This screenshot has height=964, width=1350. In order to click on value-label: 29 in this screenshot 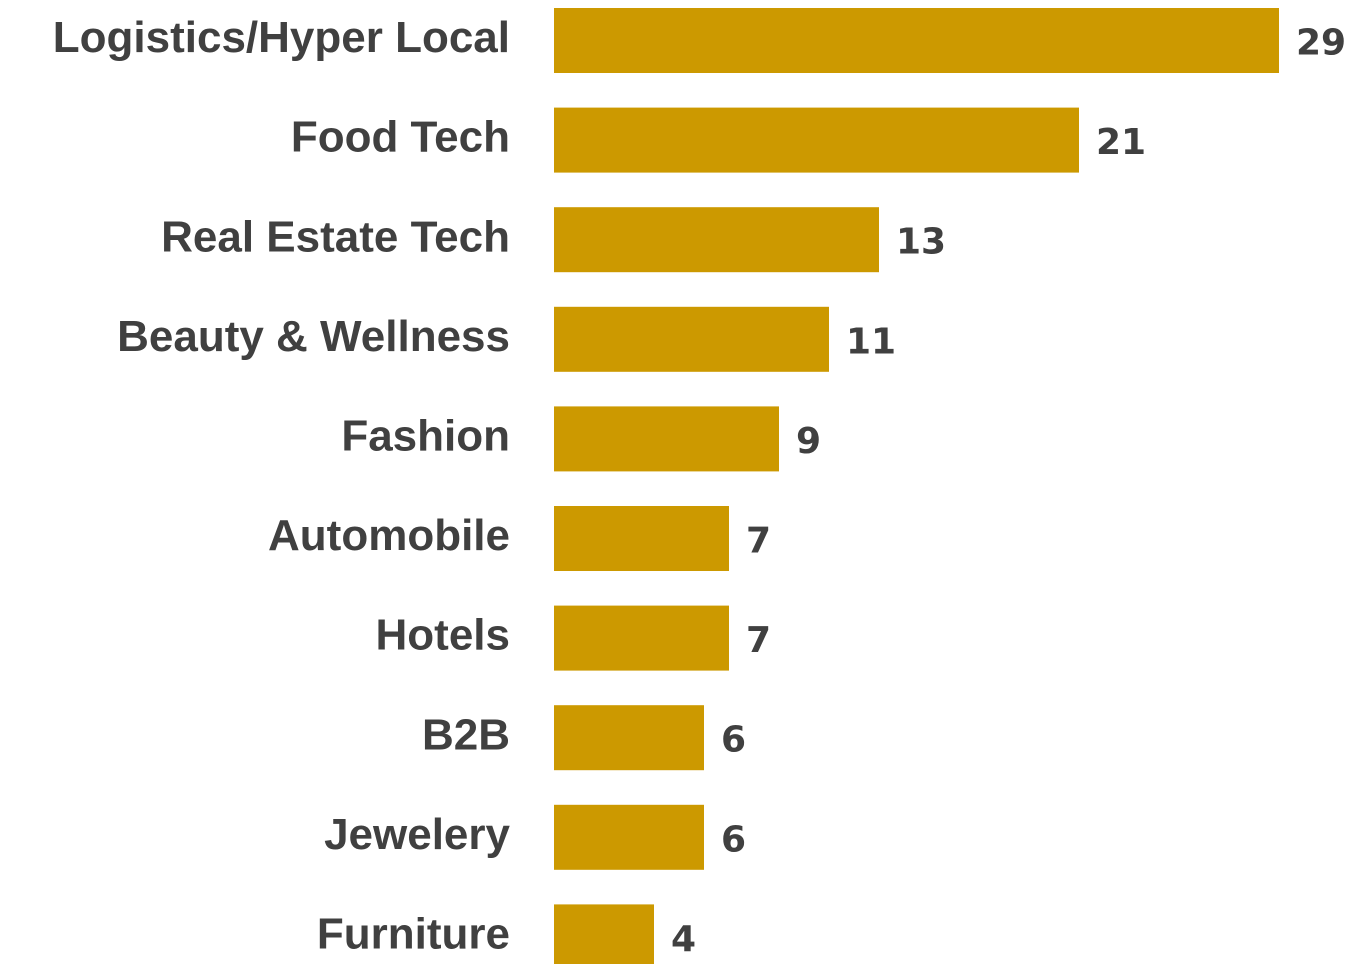, I will do `click(1321, 43)`.